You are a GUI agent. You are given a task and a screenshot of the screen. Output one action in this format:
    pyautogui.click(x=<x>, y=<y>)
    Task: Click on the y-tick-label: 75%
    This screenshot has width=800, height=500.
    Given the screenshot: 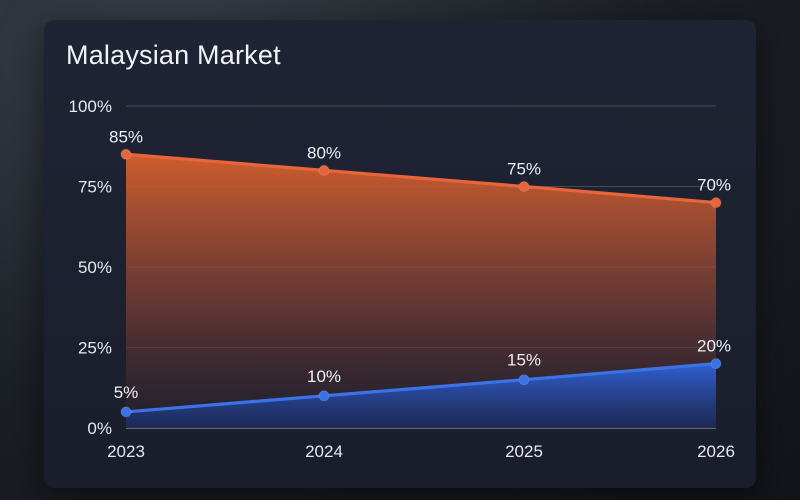 What is the action you would take?
    pyautogui.click(x=95, y=187)
    